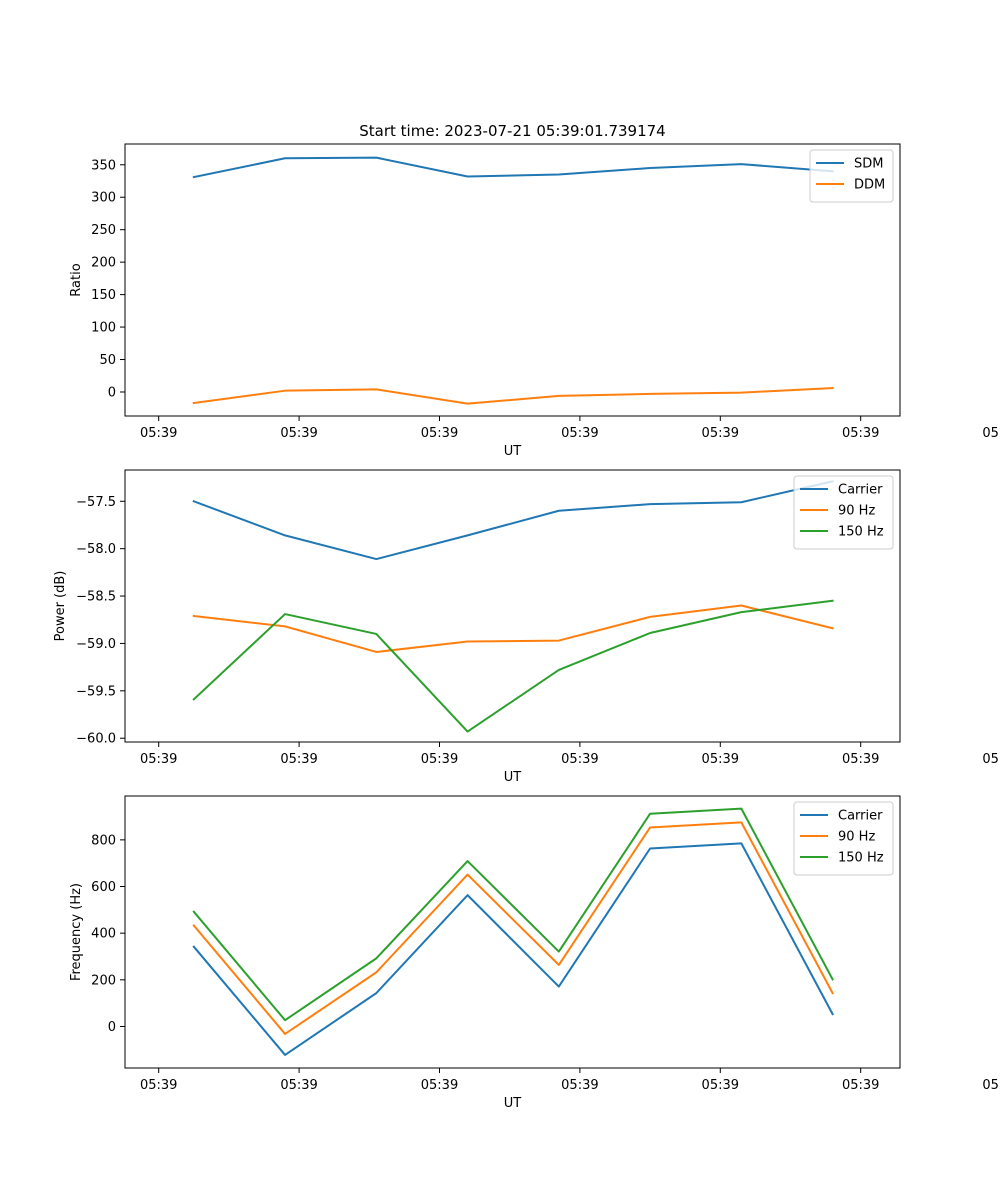 The width and height of the screenshot is (1000, 1200). What do you see at coordinates (107, 360) in the screenshot?
I see `ratio-y-tick-label: 50` at bounding box center [107, 360].